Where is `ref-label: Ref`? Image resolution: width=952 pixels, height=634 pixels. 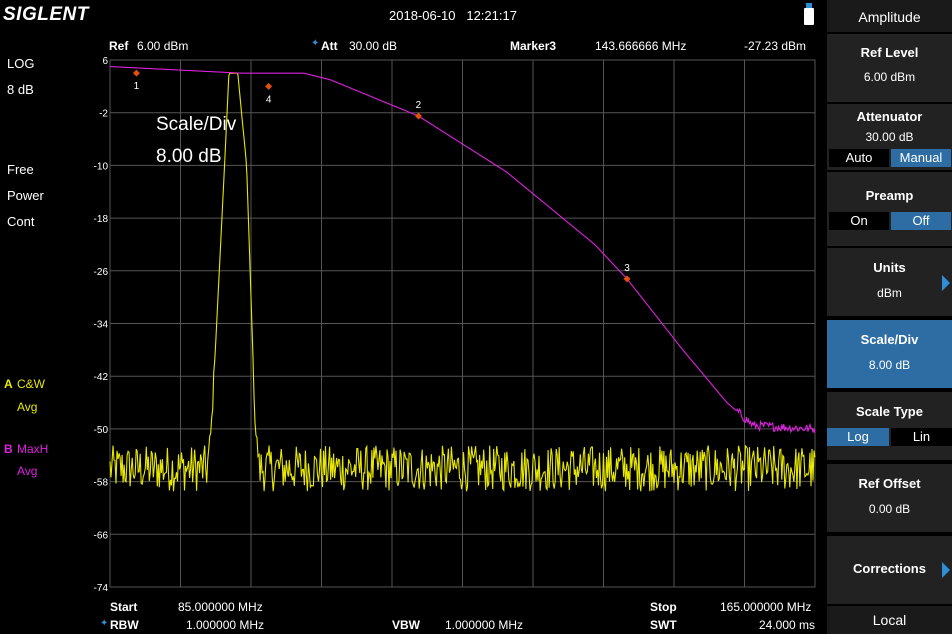
ref-label: Ref is located at coordinates (119, 46).